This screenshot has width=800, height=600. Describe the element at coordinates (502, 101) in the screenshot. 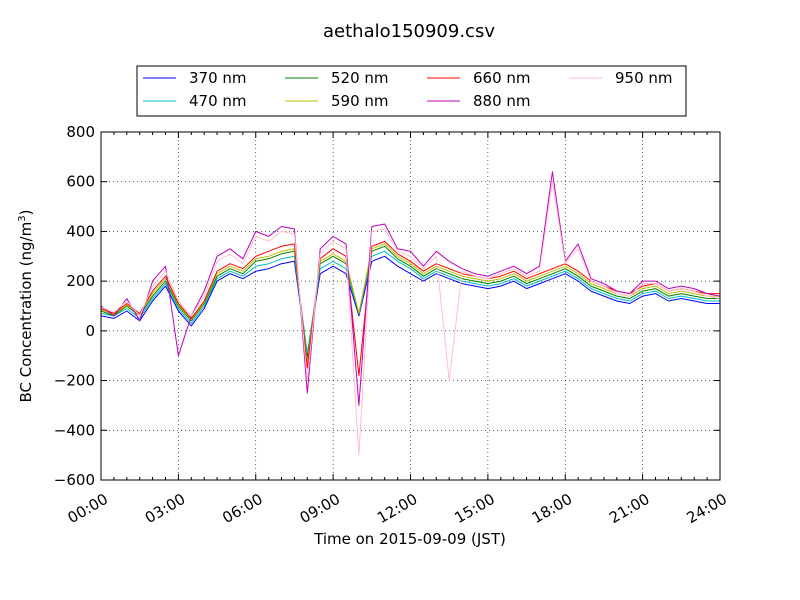

I see `legend-label: 880 nm` at that location.